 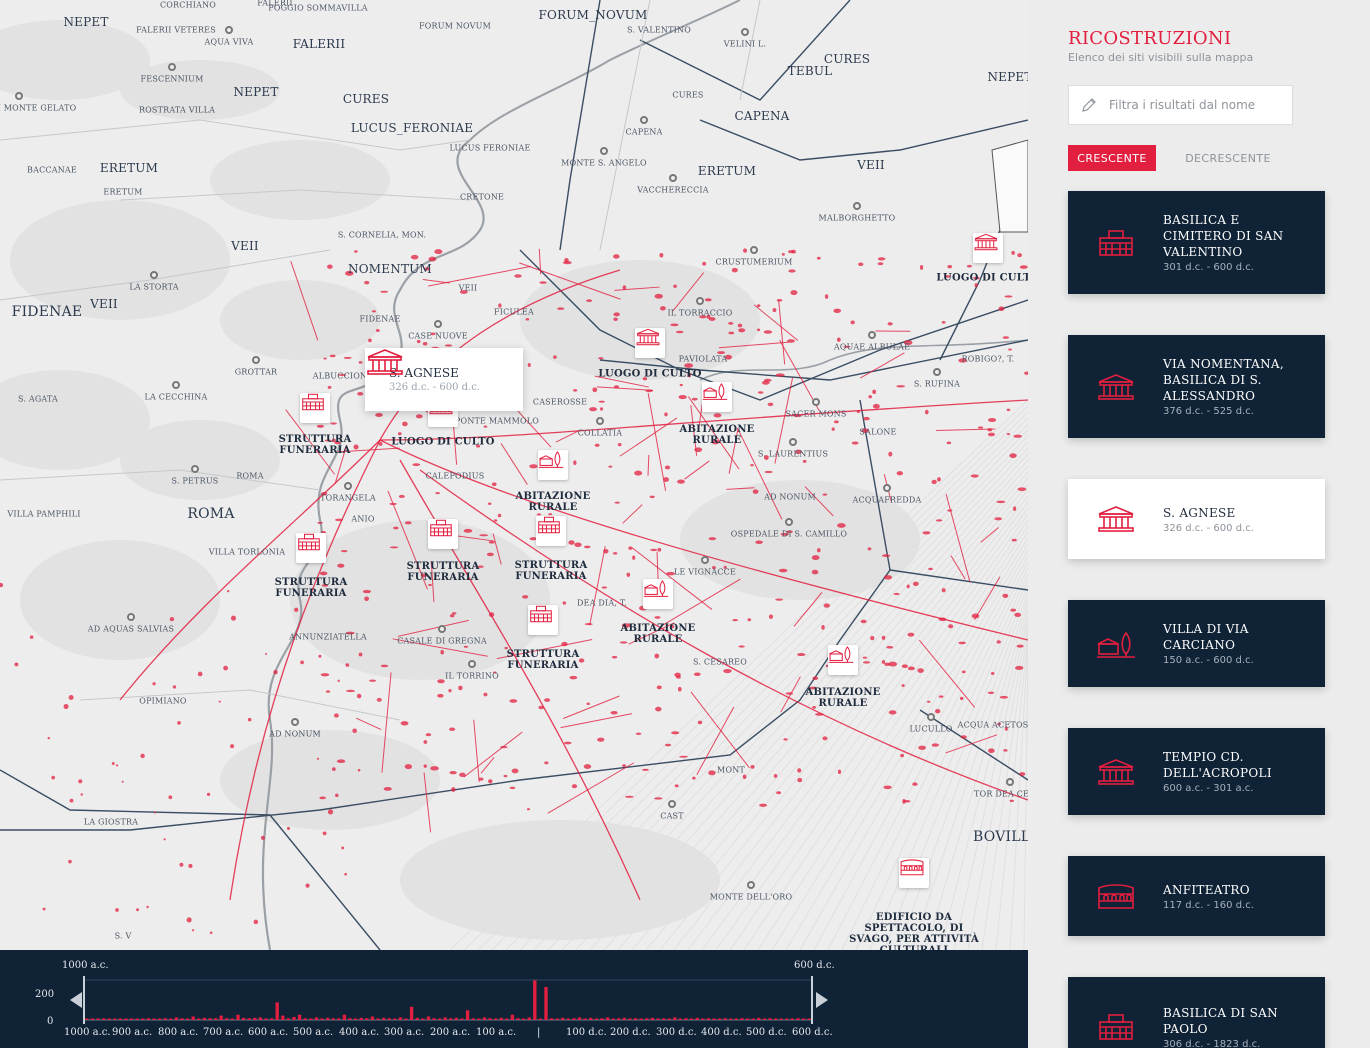 I want to click on site-card-date: 376 d.c. - 525 d.c., so click(x=1208, y=411).